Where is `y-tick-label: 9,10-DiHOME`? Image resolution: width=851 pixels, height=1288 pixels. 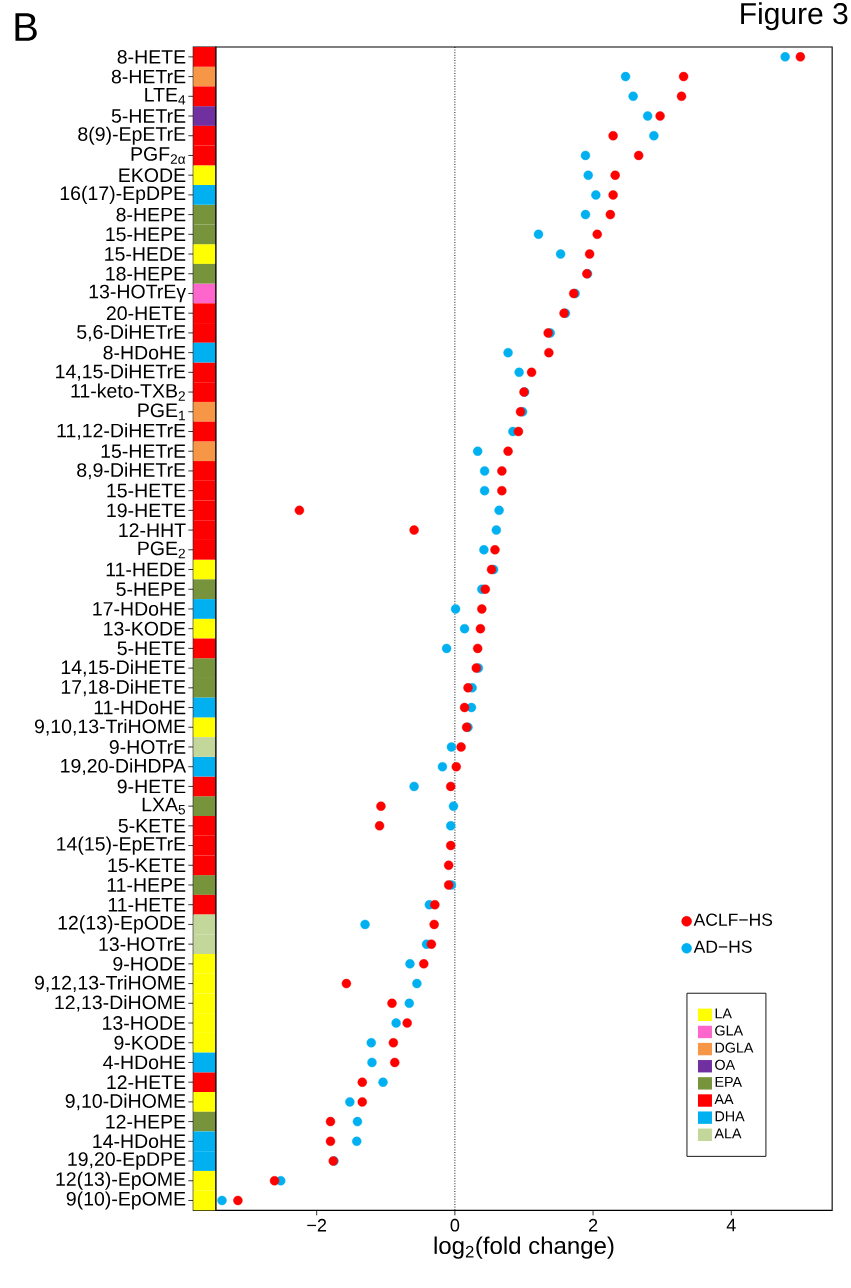 y-tick-label: 9,10-DiHOME is located at coordinates (125, 1102).